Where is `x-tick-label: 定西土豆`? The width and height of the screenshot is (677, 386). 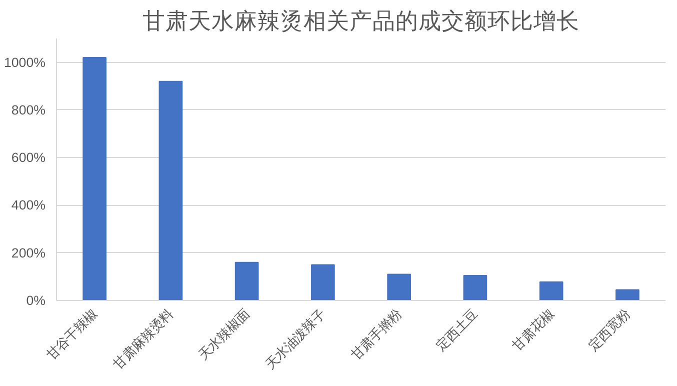
x-tick-label: 定西土豆 is located at coordinates (456, 330).